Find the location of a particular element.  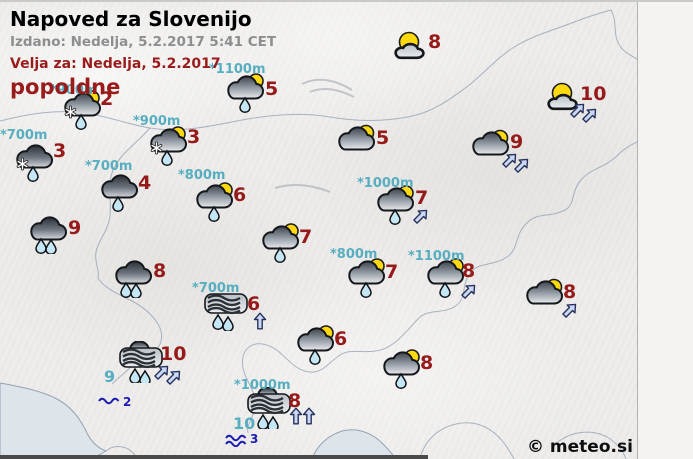

temperature-label: 4 is located at coordinates (145, 183).